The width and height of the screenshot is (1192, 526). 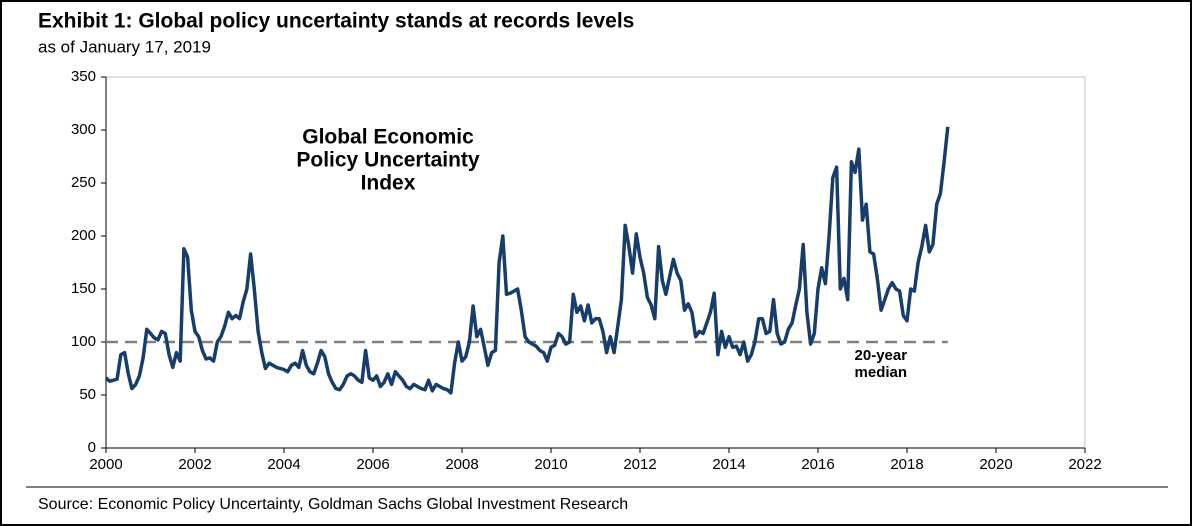 What do you see at coordinates (83, 341) in the screenshot?
I see `y-tick-label: 100` at bounding box center [83, 341].